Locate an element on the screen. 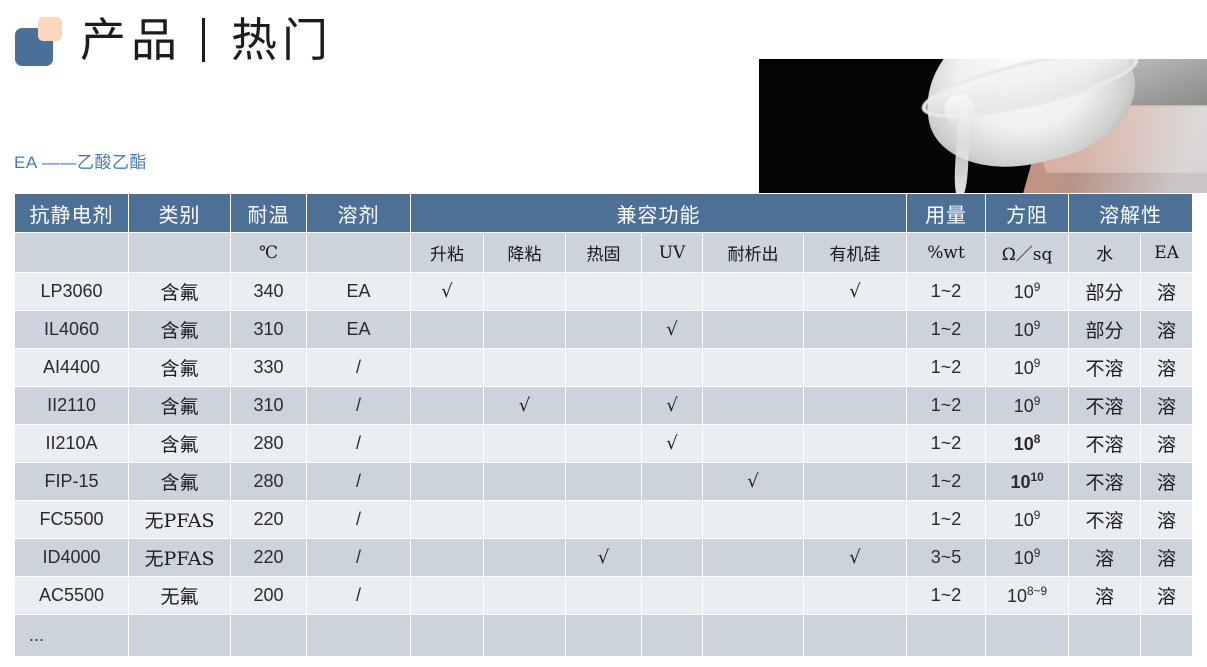  table-row: II2110 含氟 310/ √ √ 1~2 109 不溶溶 is located at coordinates (604, 405).